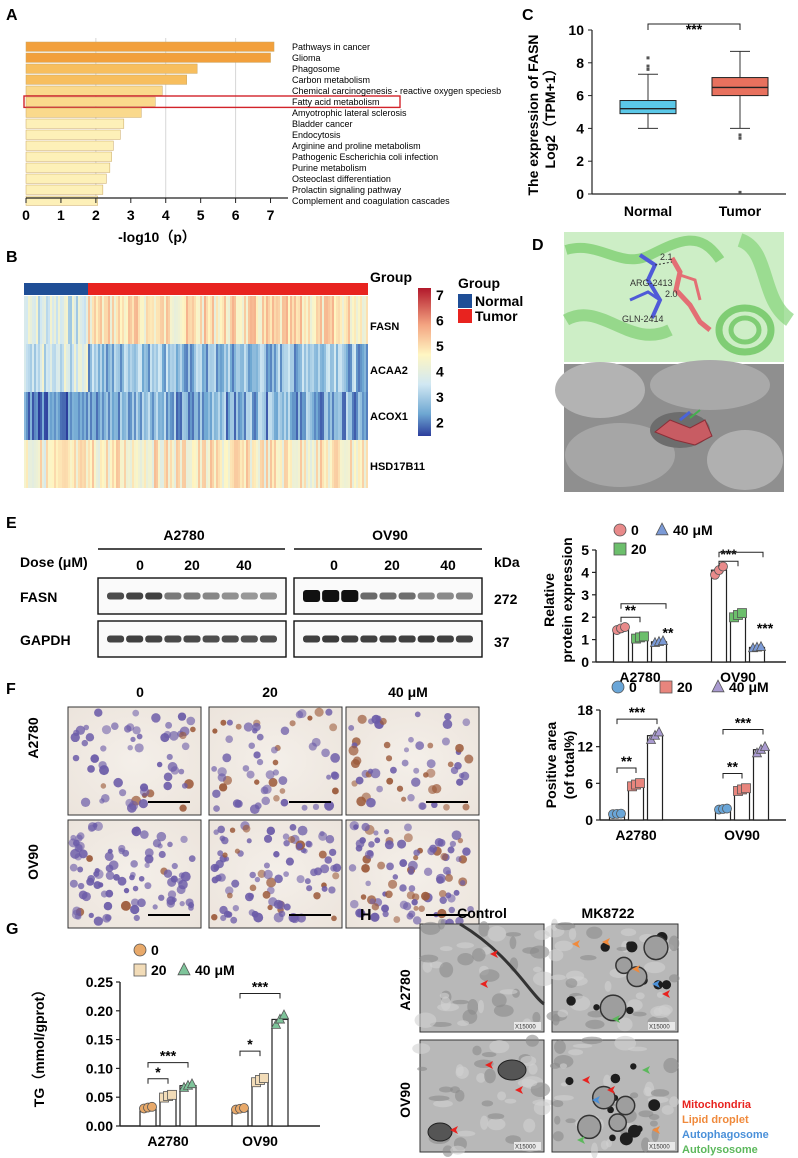 The image size is (798, 1158). What do you see at coordinates (96, 215) in the screenshot?
I see `panel-a-x-tick-label: 2` at bounding box center [96, 215].